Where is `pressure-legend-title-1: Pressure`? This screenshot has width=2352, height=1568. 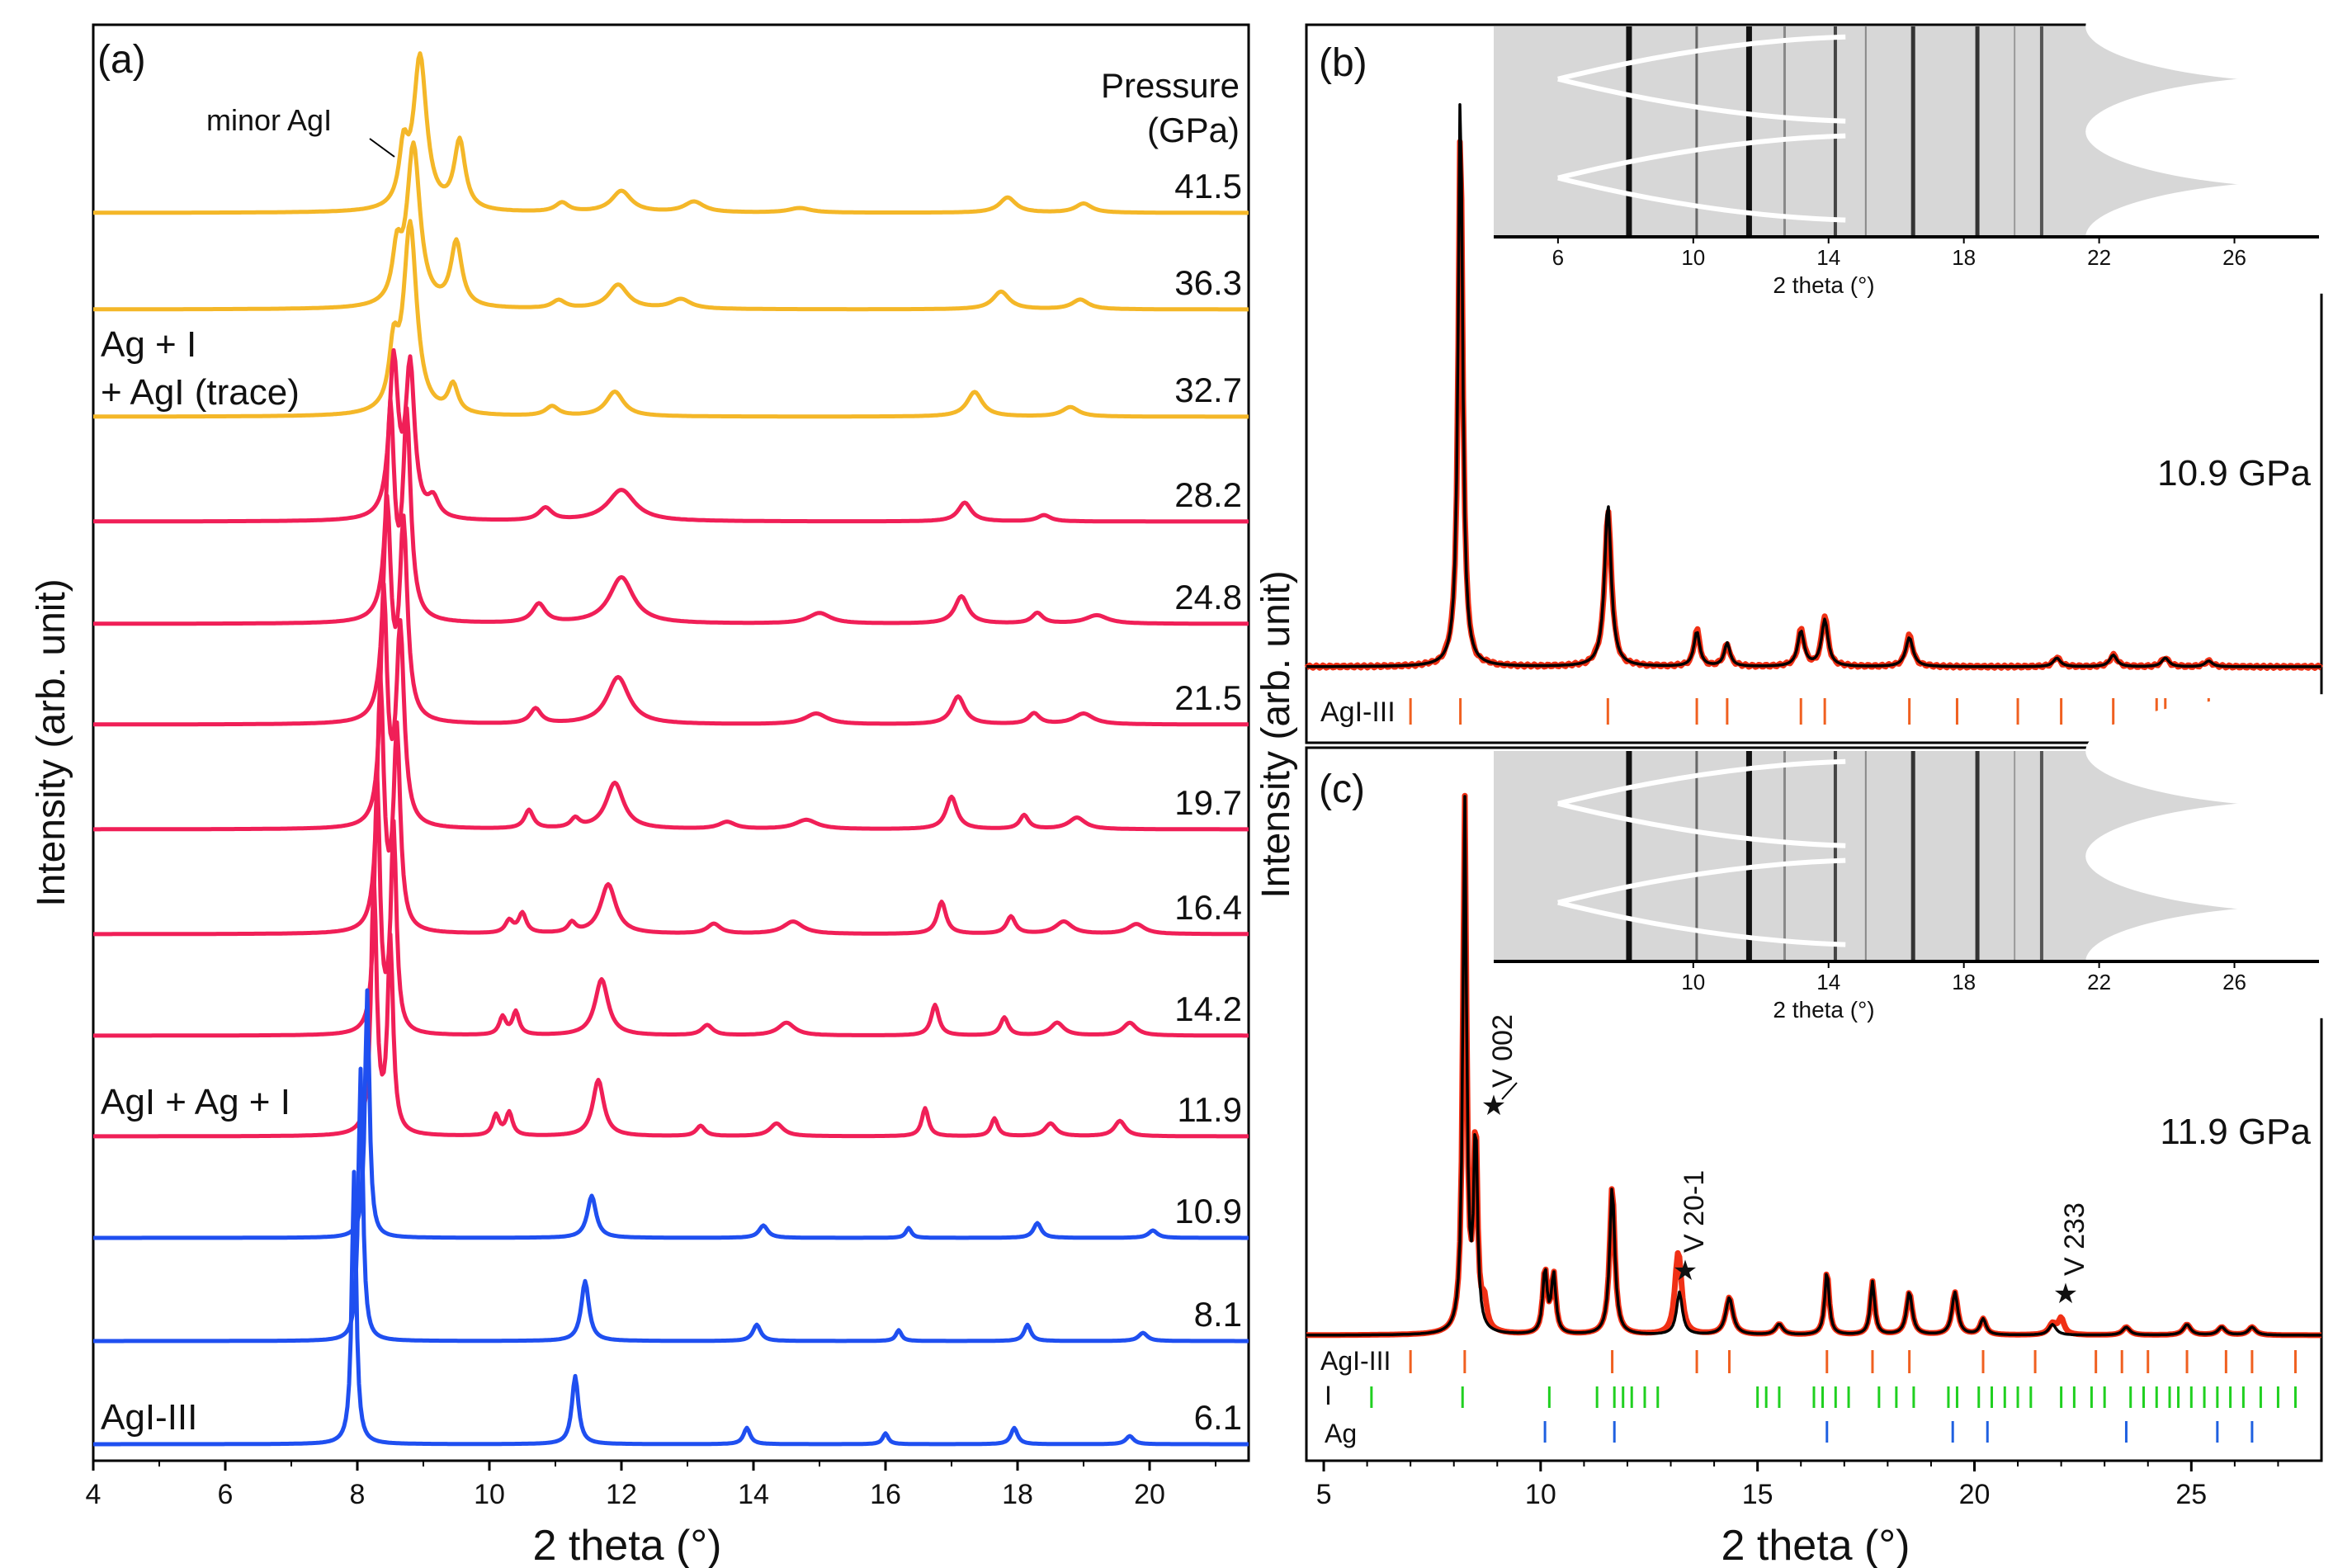
pressure-legend-title-1: Pressure is located at coordinates (1170, 85).